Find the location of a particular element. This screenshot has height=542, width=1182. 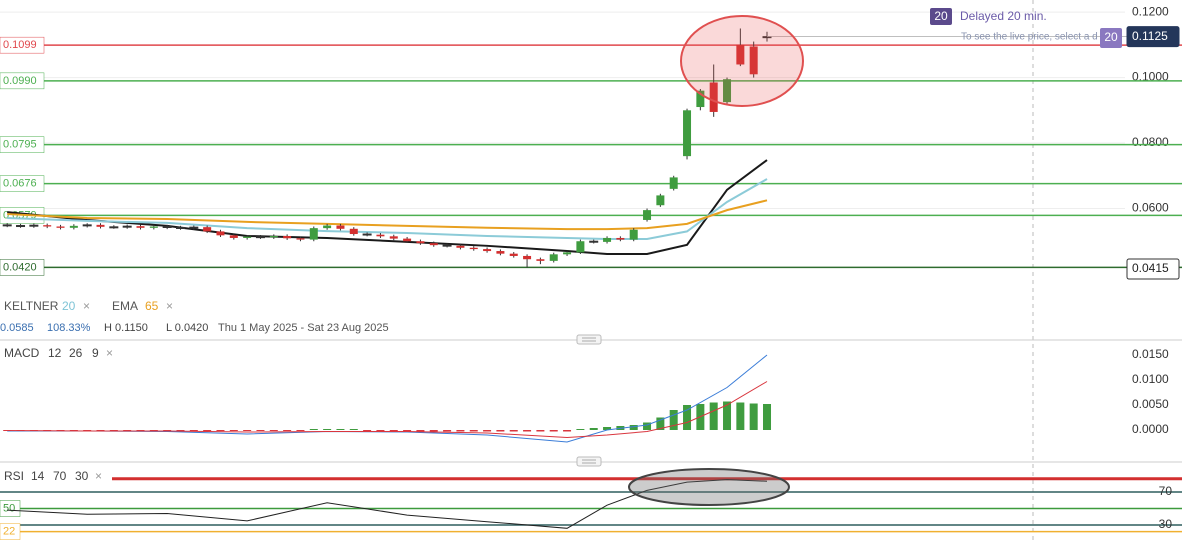

legend-bg is located at coordinates (56, 477).